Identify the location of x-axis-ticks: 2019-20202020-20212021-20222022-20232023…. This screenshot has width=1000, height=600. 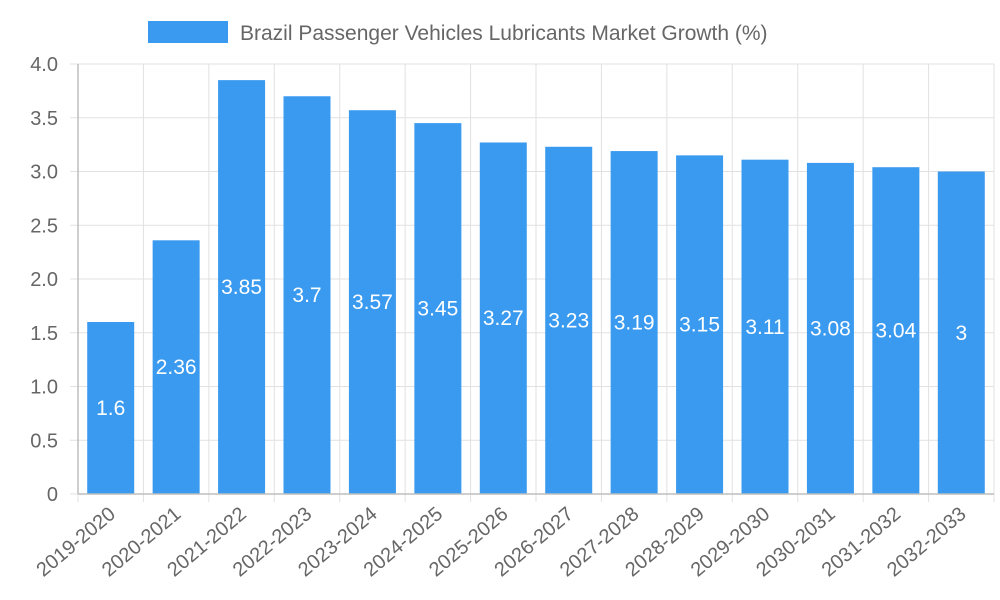
(502, 542).